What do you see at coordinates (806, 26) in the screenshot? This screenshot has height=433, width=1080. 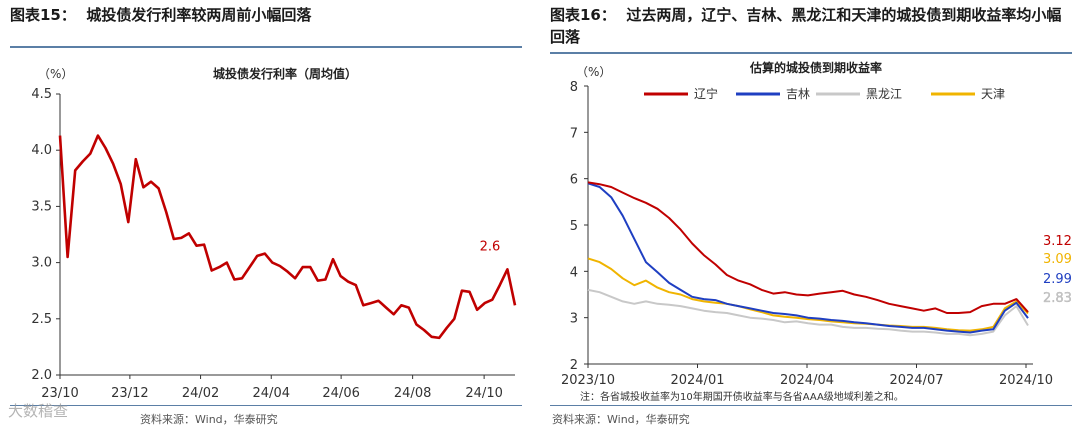 I see `right-figure-title: 图表16： 过去两周，辽宁、吉林、黑龙江和天津的城投债到期收益率均小幅回落` at bounding box center [806, 26].